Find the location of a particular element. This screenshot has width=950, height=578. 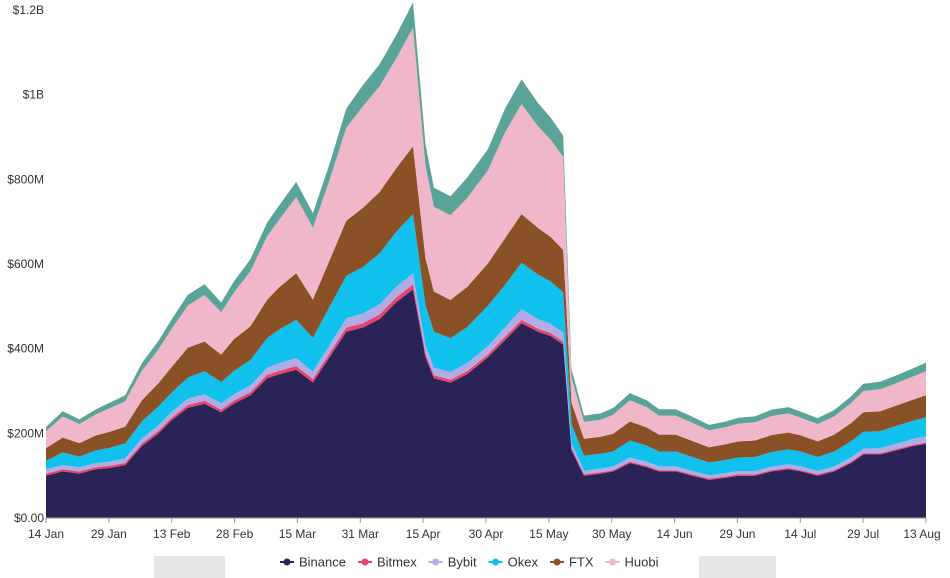

legend-label-binance: Binance is located at coordinates (322, 562).